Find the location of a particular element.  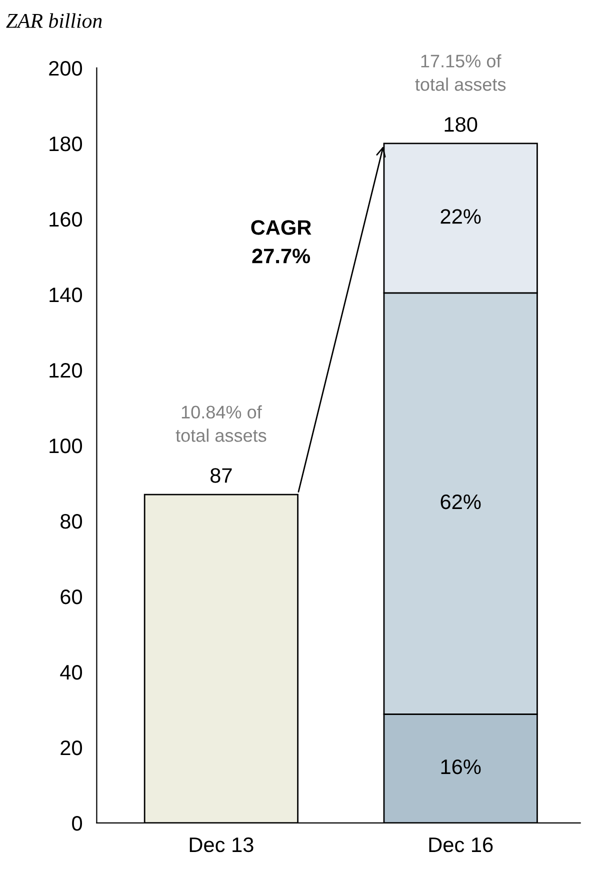

total-label: 180 is located at coordinates (461, 124).